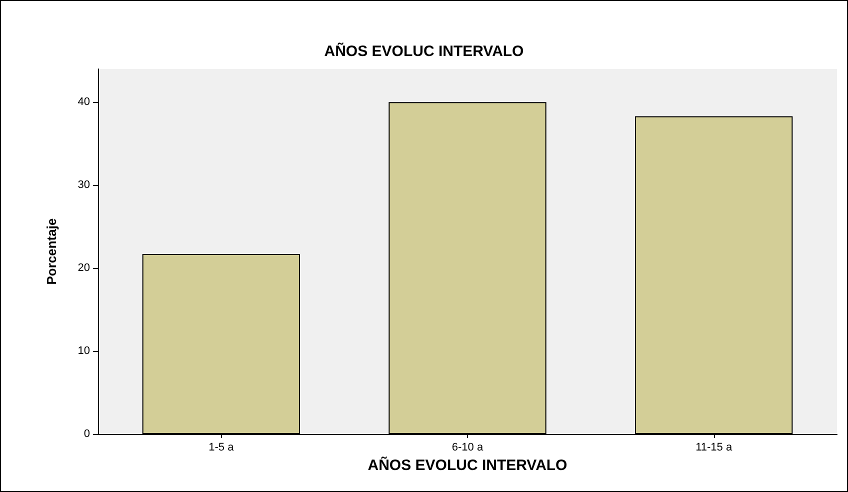 The width and height of the screenshot is (848, 492). I want to click on x-tick-label: 6-10 a, so click(468, 448).